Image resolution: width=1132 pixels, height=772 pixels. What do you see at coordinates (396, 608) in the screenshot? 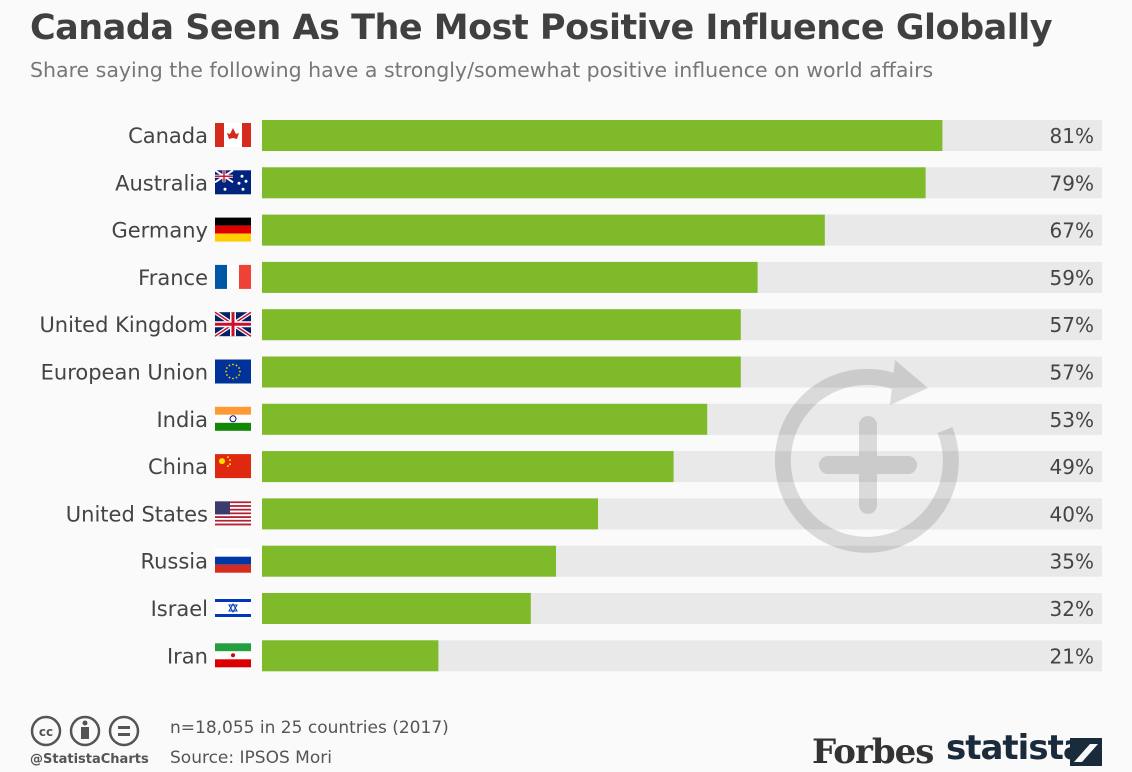
I see `bar-israel` at bounding box center [396, 608].